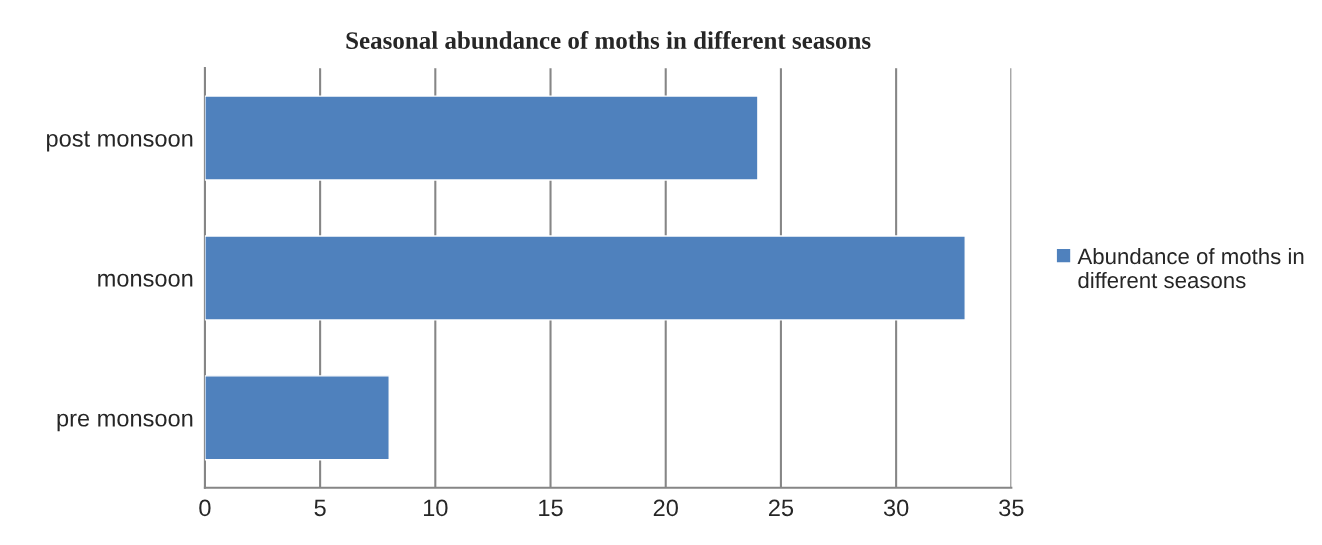 The image size is (1322, 545). Describe the element at coordinates (435, 508) in the screenshot. I see `x-tick-label: 10` at that location.